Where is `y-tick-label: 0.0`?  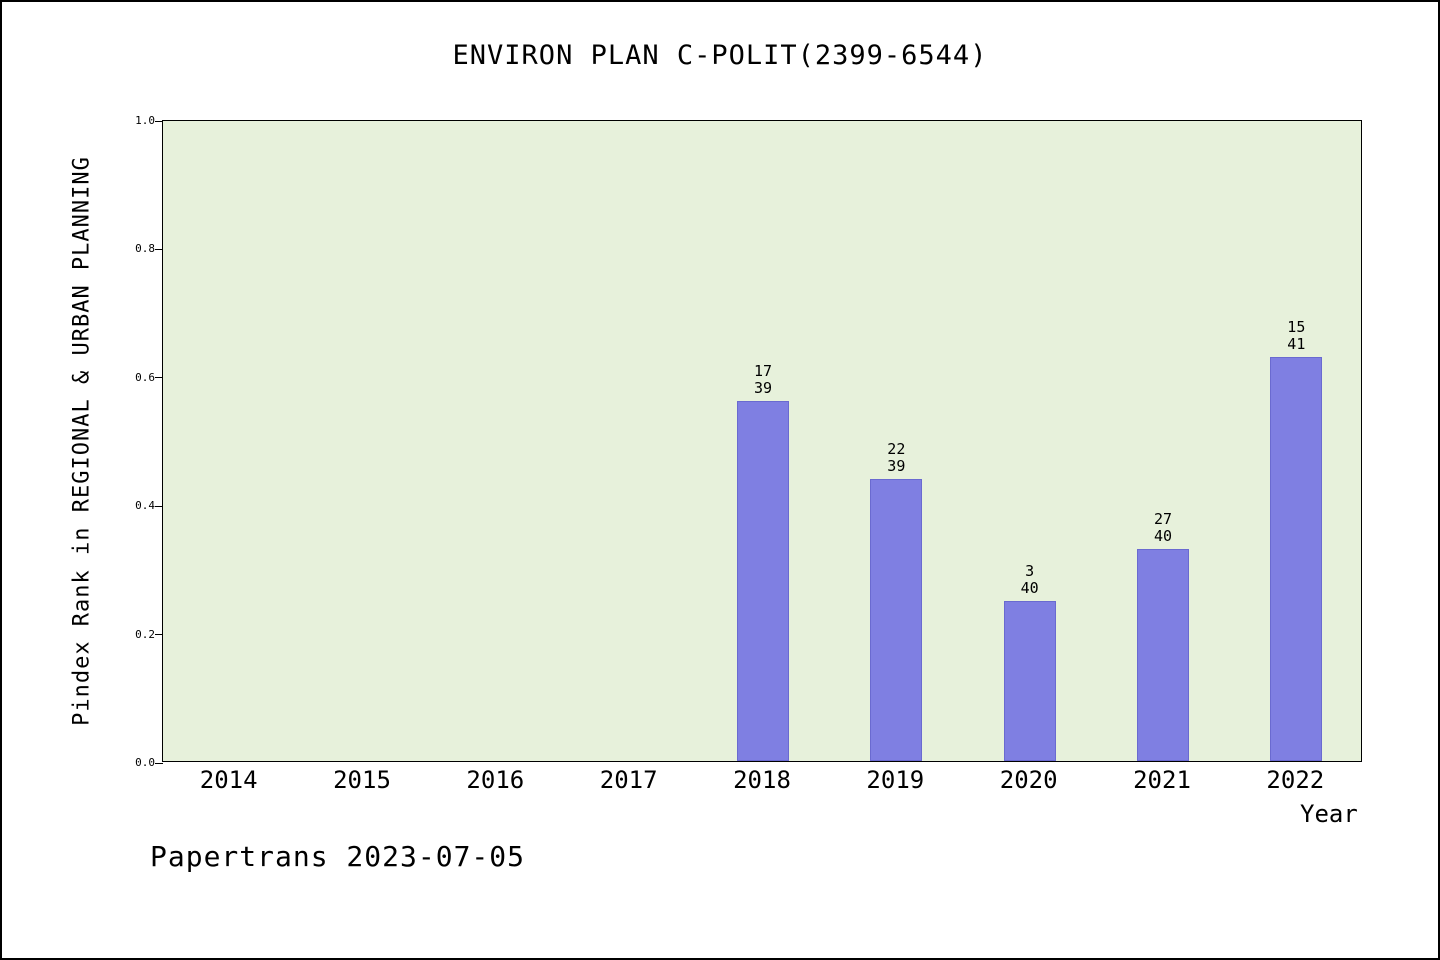 y-tick-label: 0.0 is located at coordinates (145, 762).